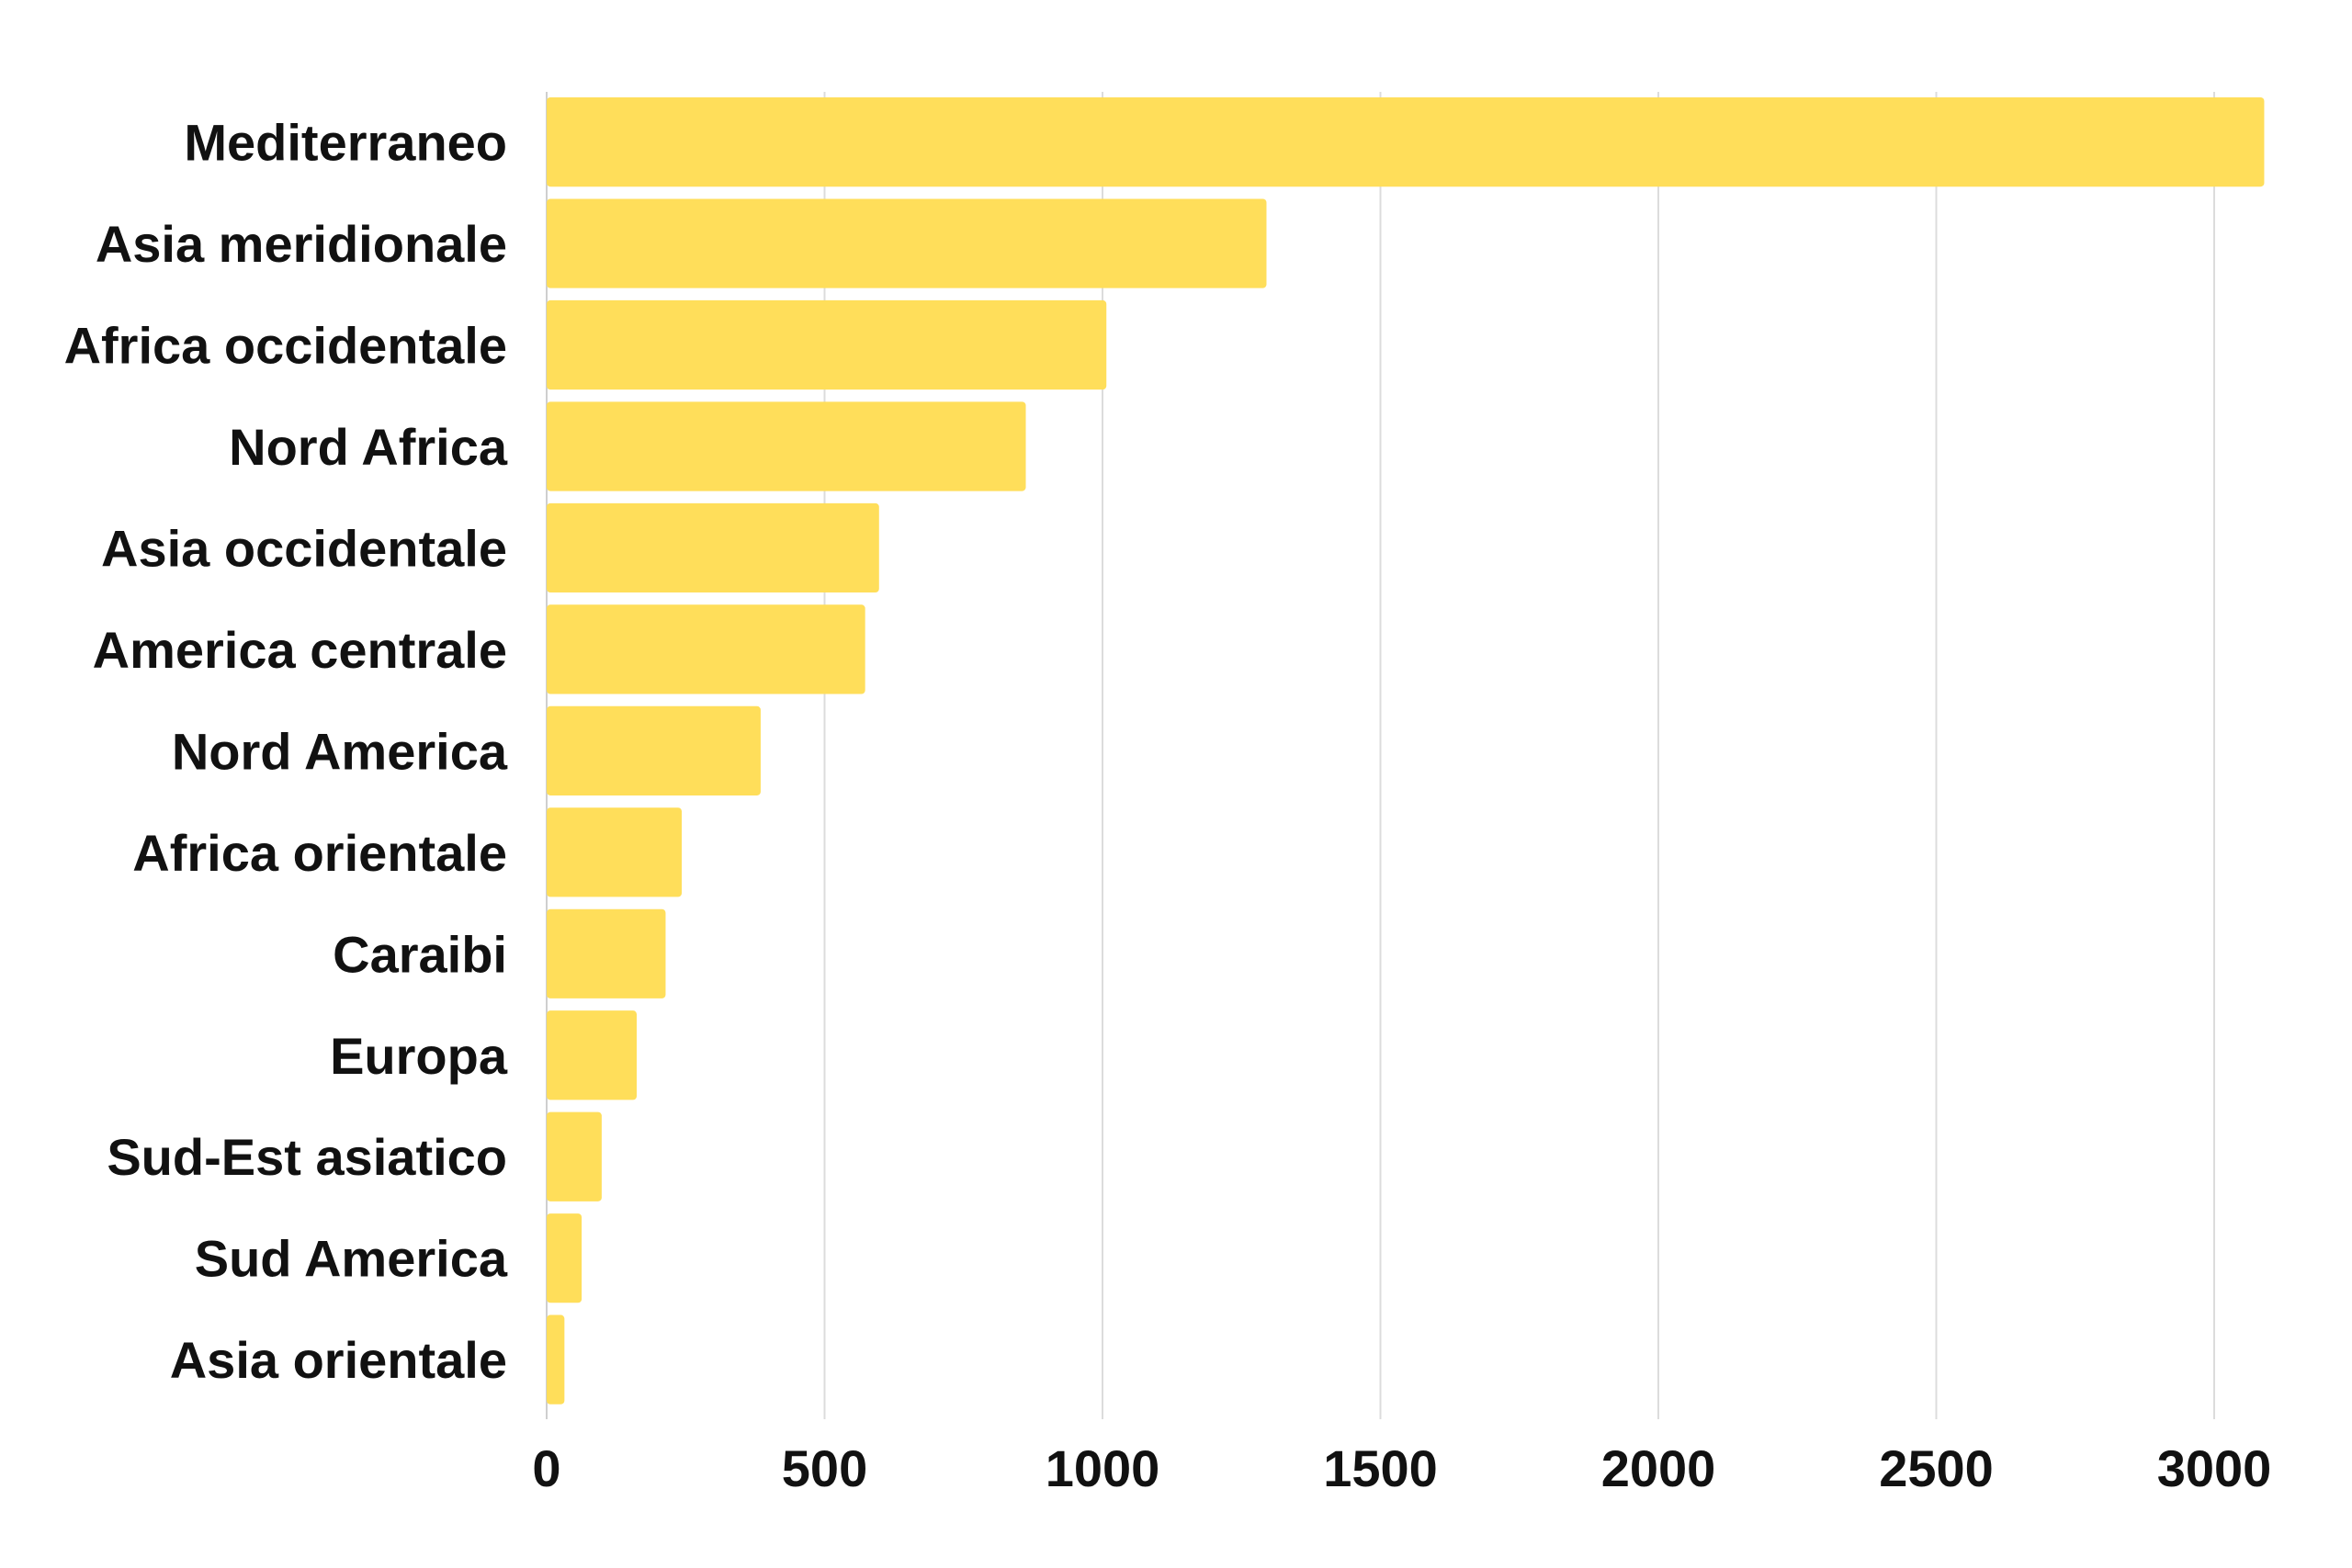 Image resolution: width=2352 pixels, height=1568 pixels. I want to click on category-label: Caraibi, so click(420, 954).